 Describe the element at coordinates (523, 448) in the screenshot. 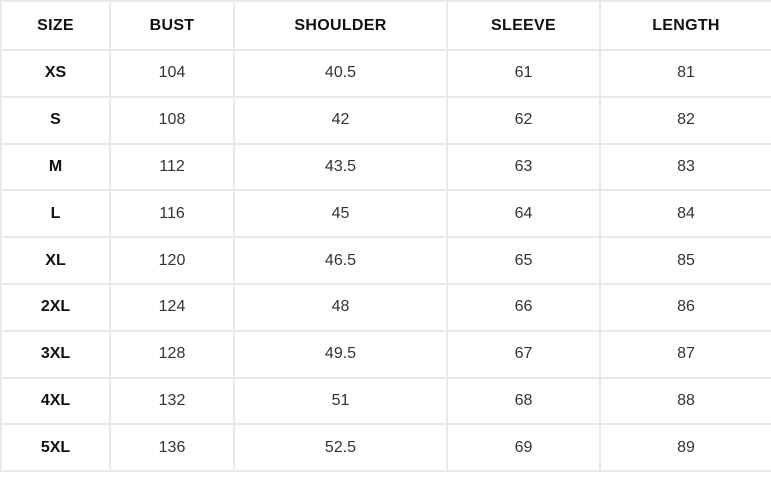

I see `measurement-cell: 69` at that location.